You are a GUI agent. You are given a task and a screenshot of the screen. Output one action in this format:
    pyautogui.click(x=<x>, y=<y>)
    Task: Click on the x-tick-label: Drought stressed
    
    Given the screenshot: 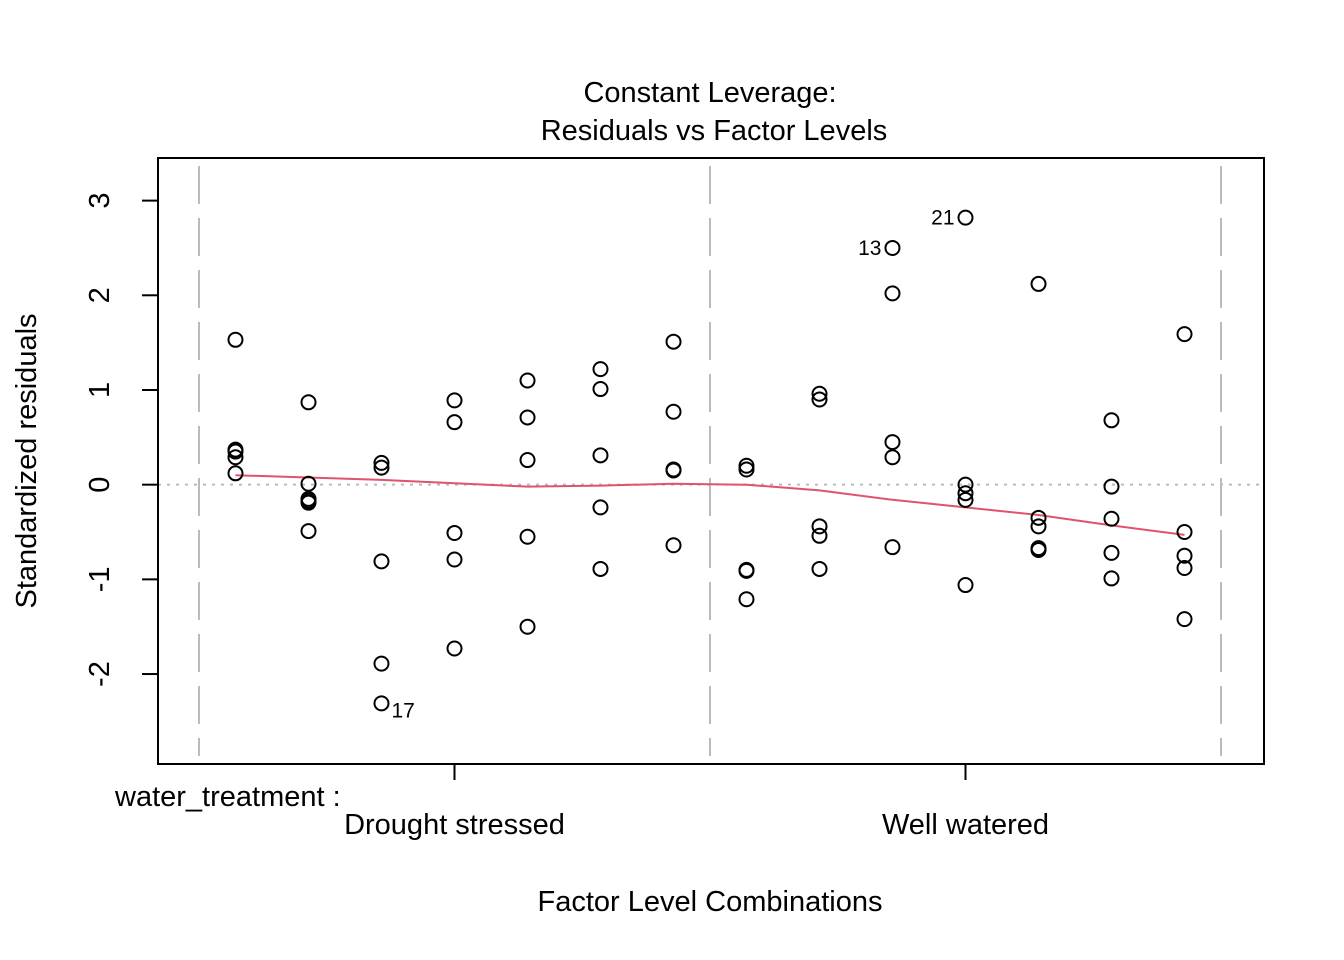 What is the action you would take?
    pyautogui.click(x=454, y=825)
    